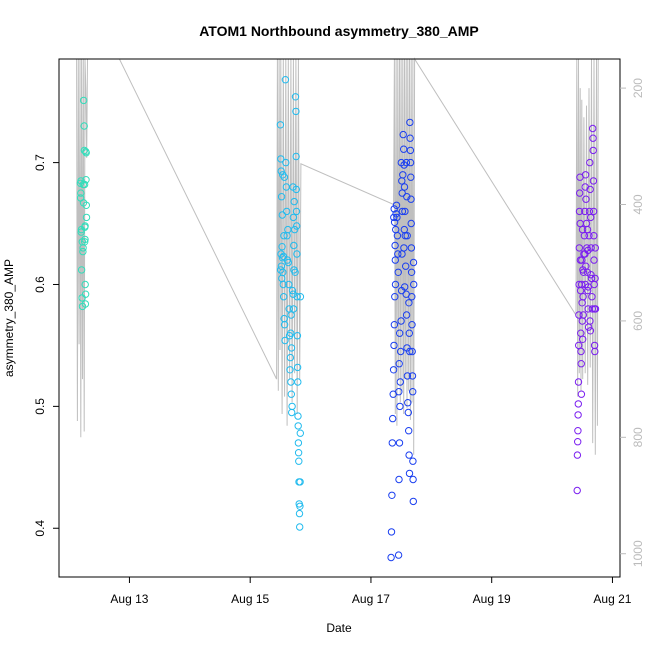 This screenshot has height=655, width=650. I want to click on y2-tick-label: 800, so click(638, 437).